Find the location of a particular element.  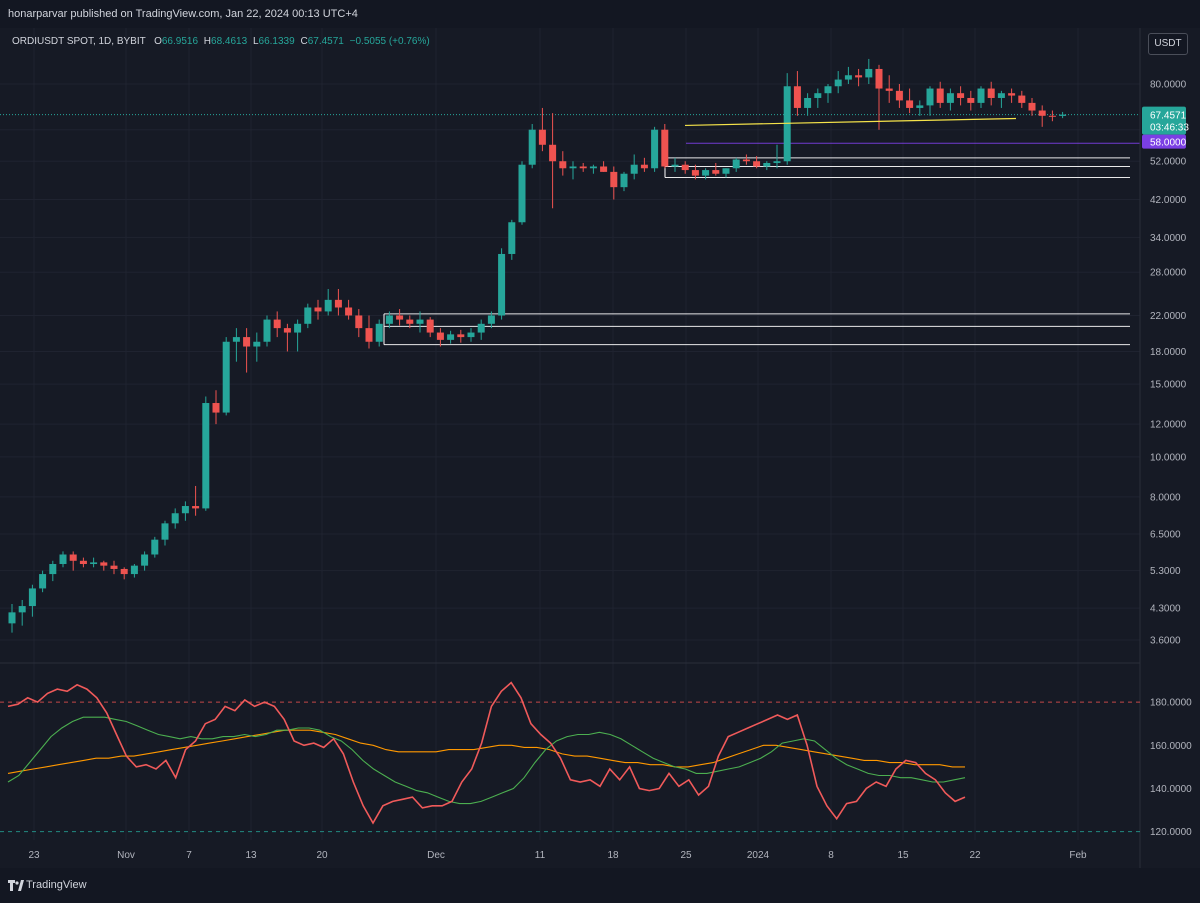

price-axis-label: 10.0000 is located at coordinates (1168, 457).